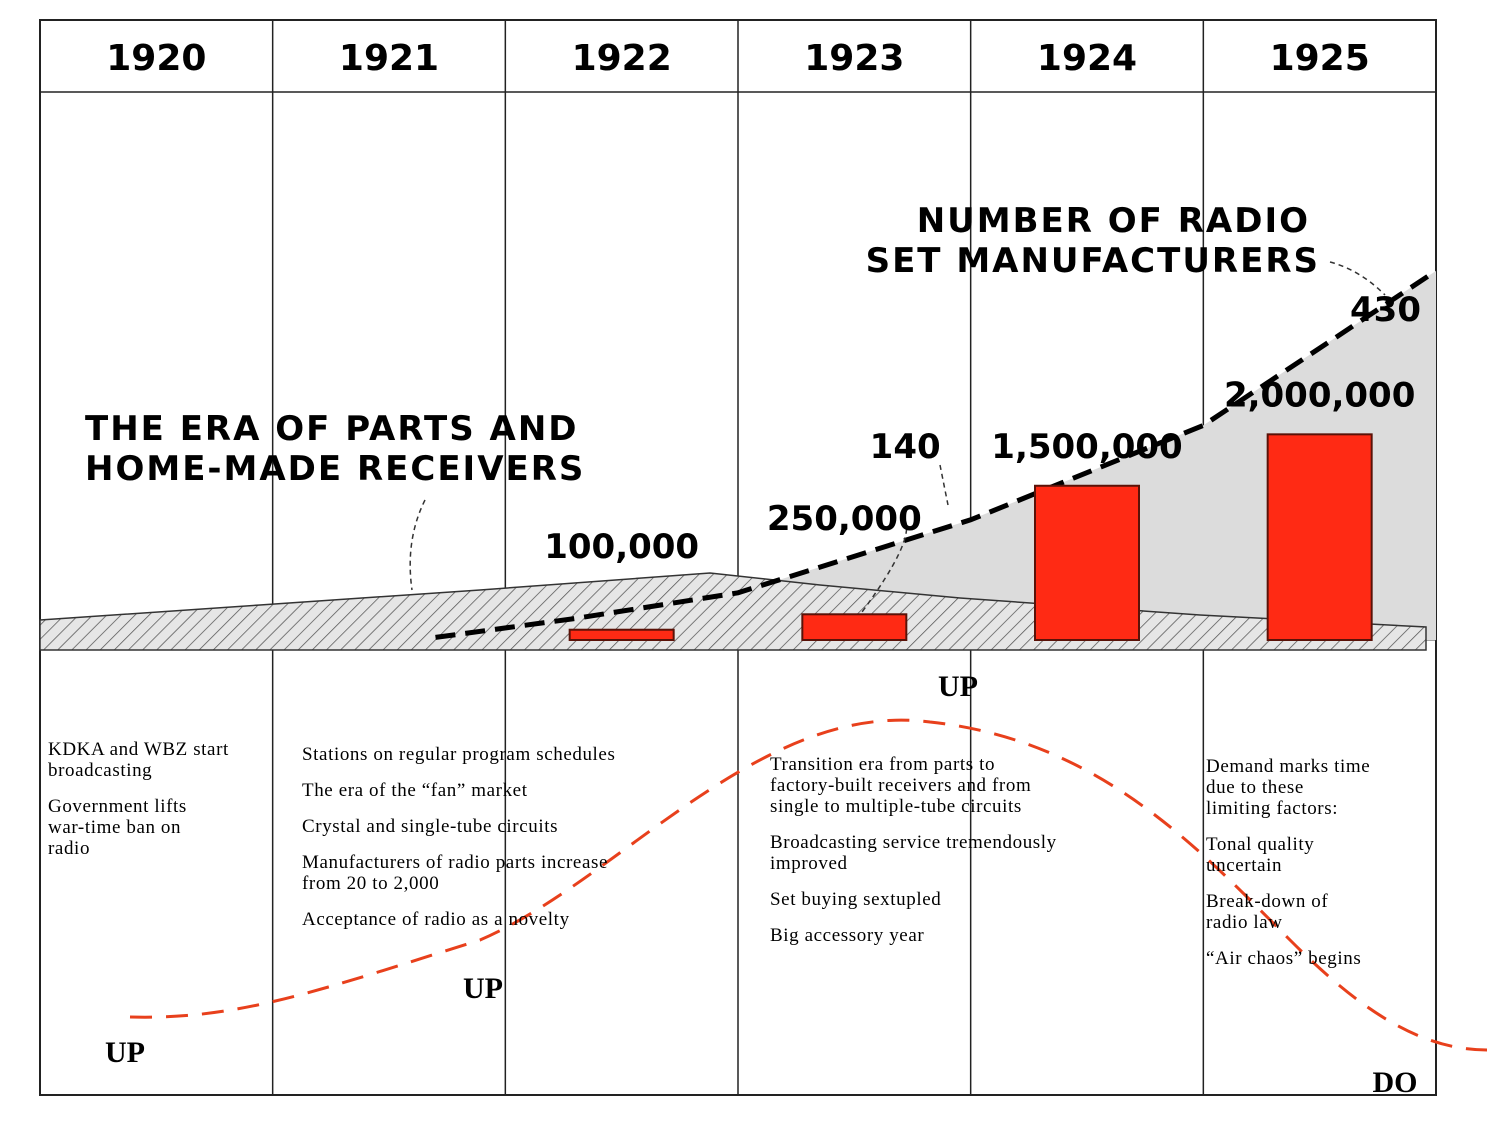 The image size is (1487, 1122). What do you see at coordinates (1087, 58) in the screenshot?
I see `year-label: 1924` at bounding box center [1087, 58].